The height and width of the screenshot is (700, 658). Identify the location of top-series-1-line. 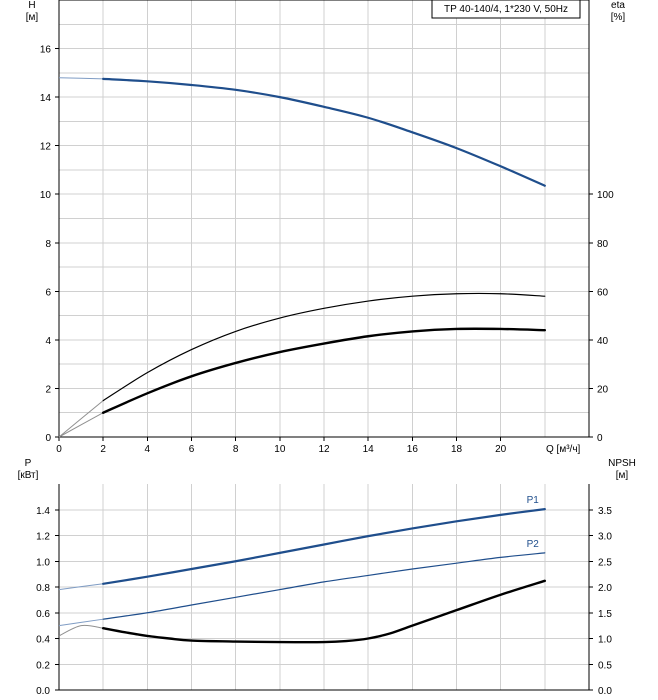
(324, 347).